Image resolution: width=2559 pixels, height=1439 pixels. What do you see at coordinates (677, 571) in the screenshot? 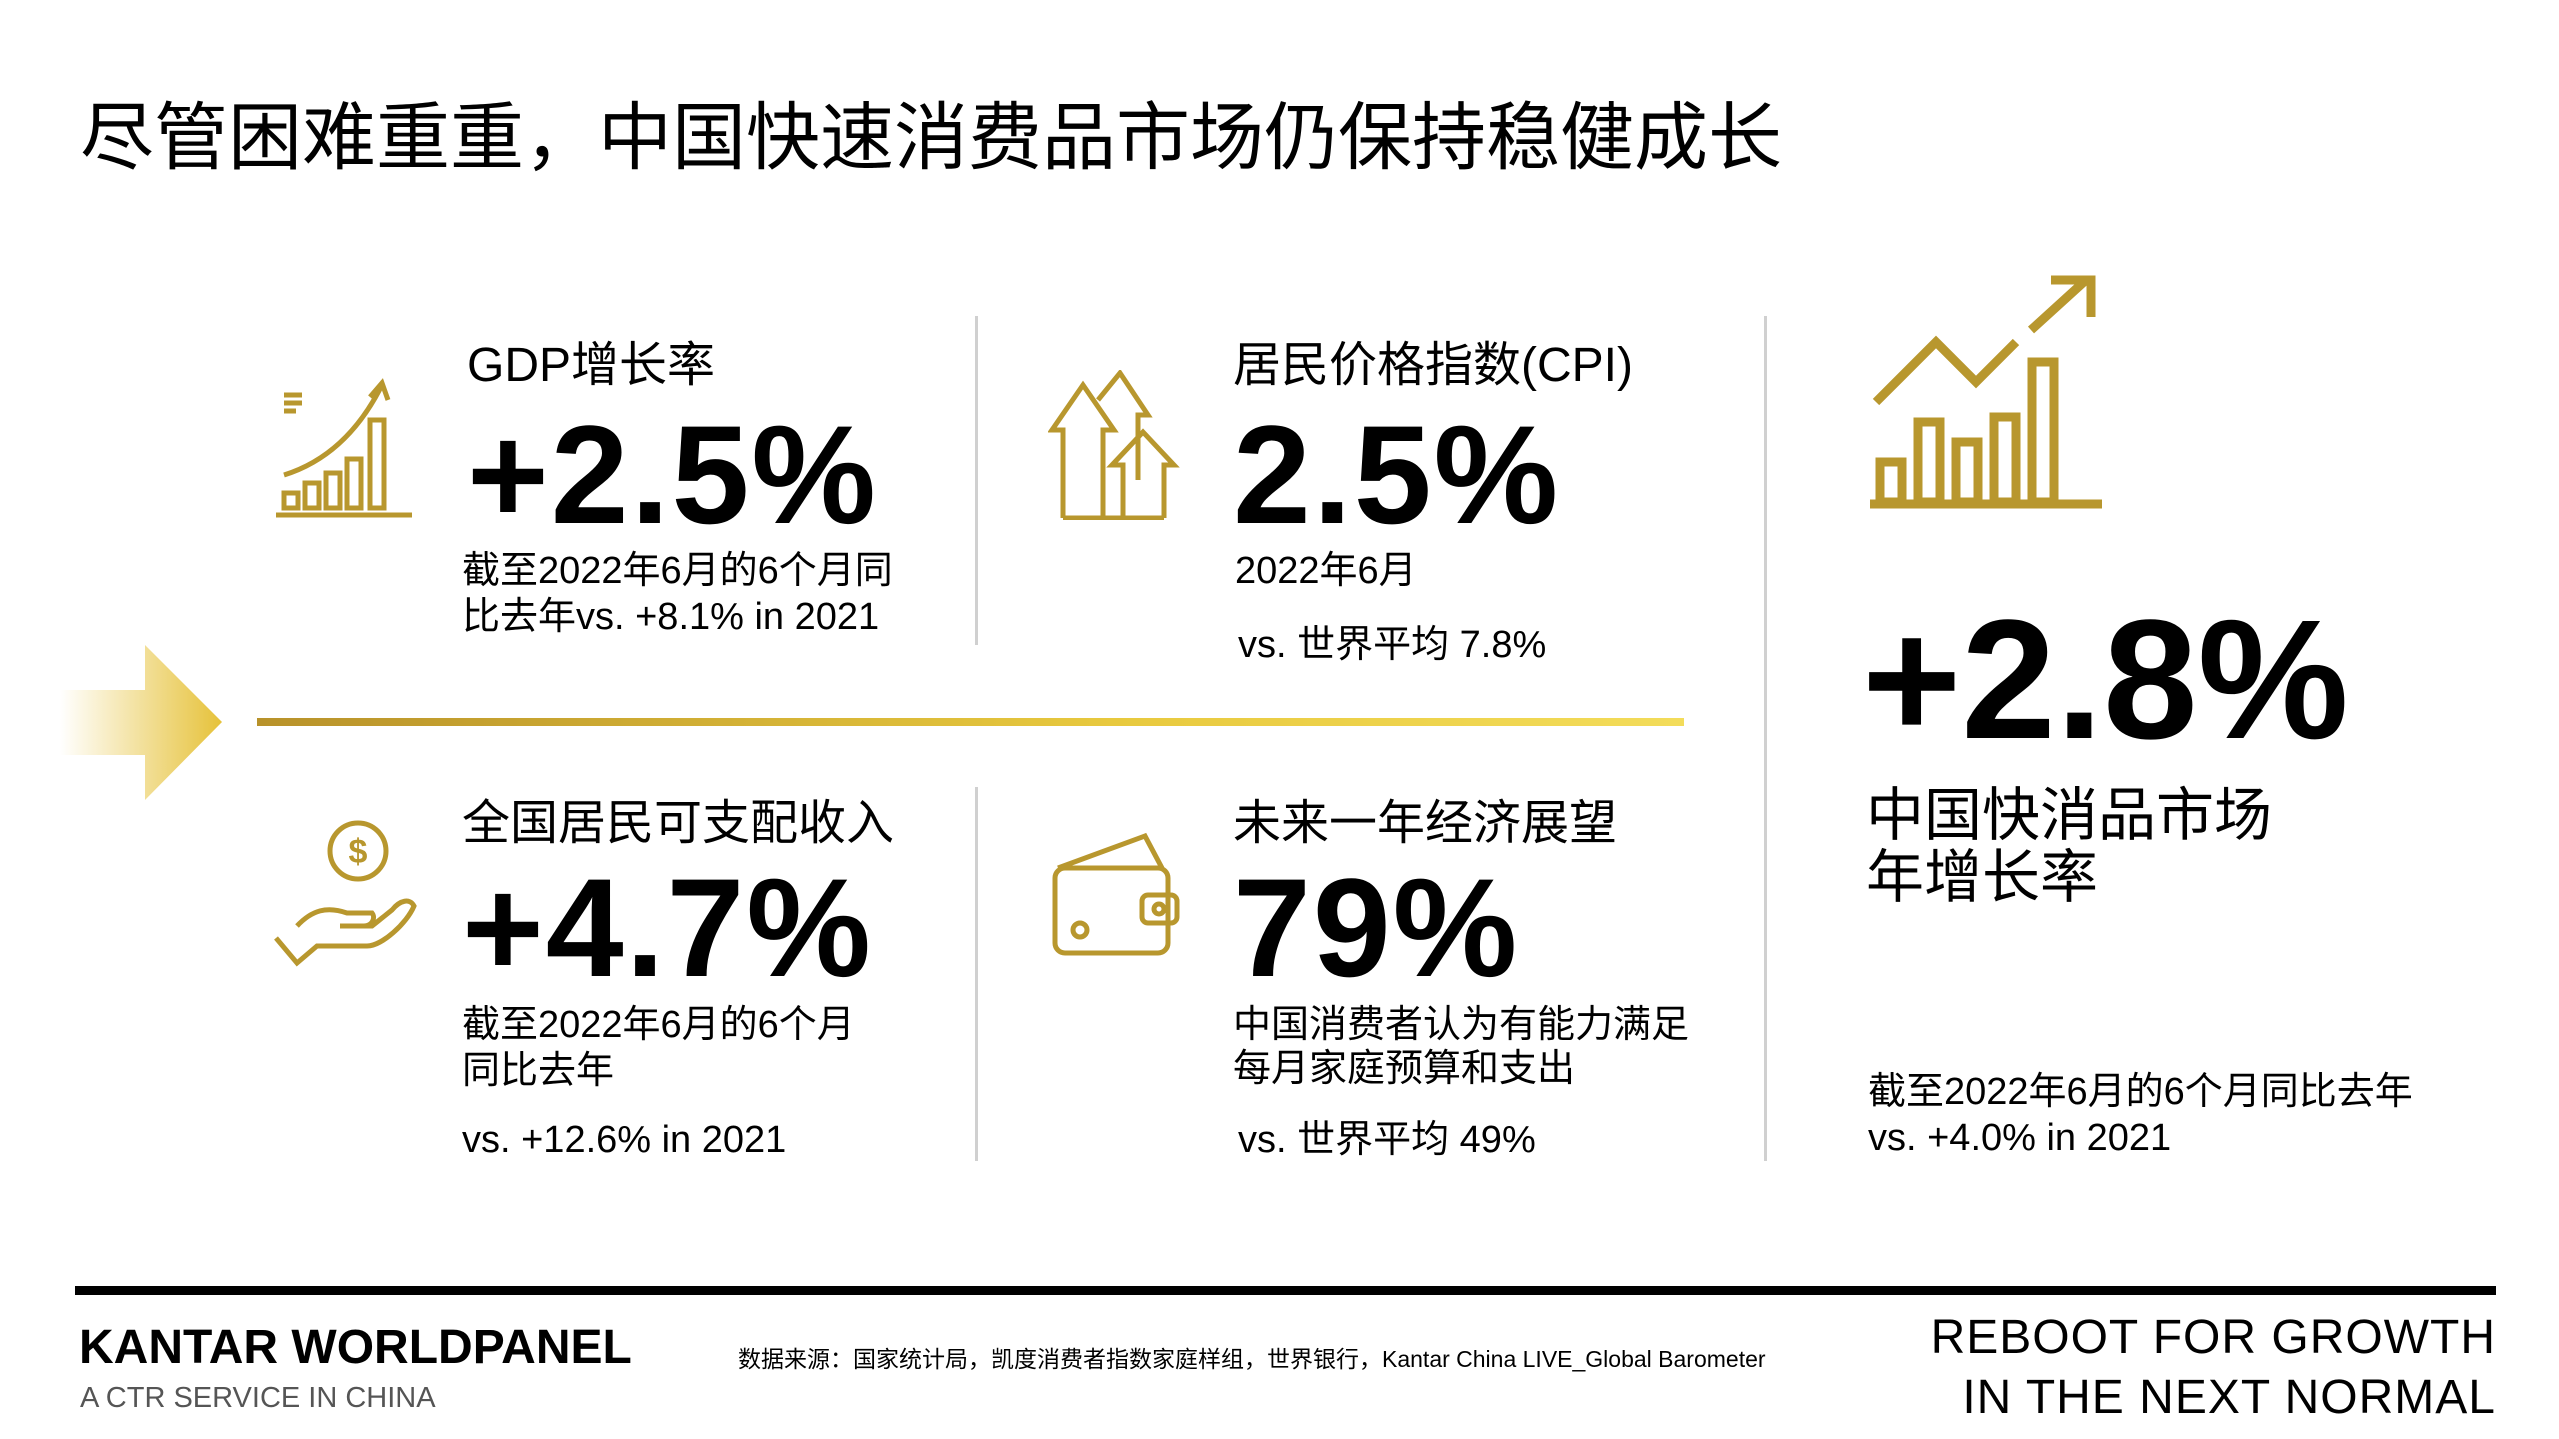
I see `gdp-note-1: 截至2022年6月的6个月同` at bounding box center [677, 571].